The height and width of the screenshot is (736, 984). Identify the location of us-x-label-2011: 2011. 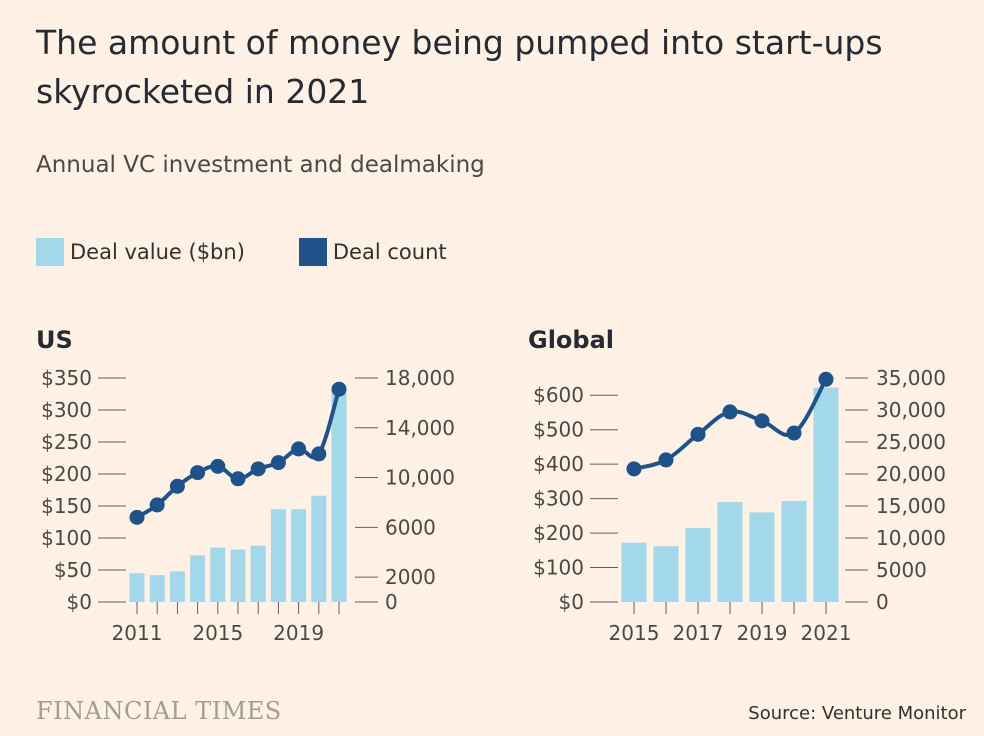
(137, 633).